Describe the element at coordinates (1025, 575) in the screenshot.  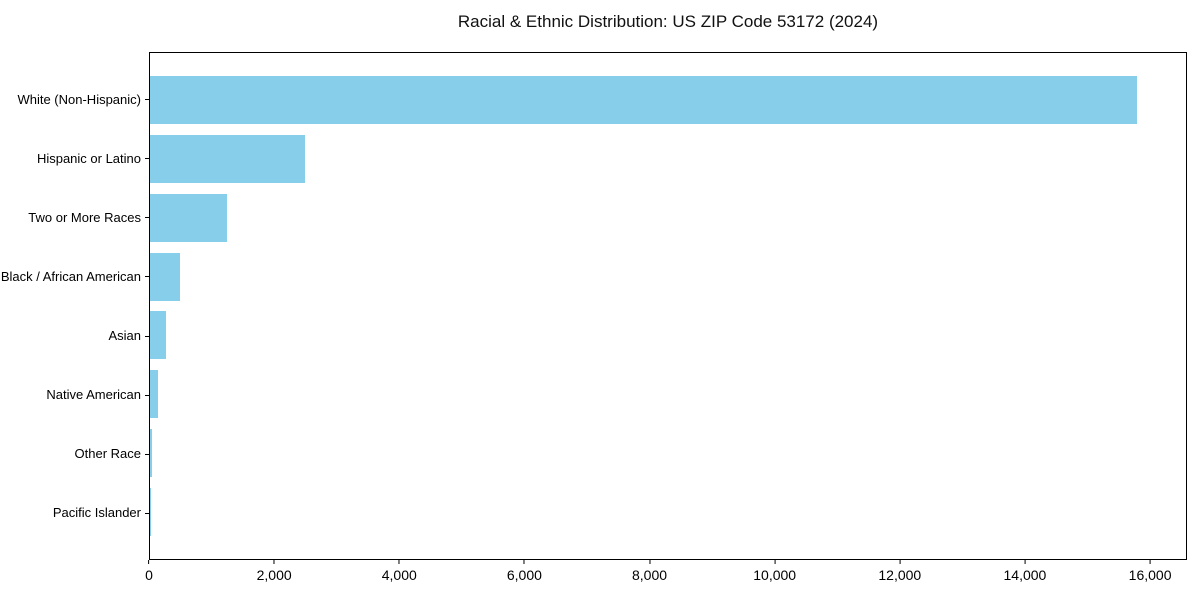
I see `x-axis-tick-label: 14,000` at that location.